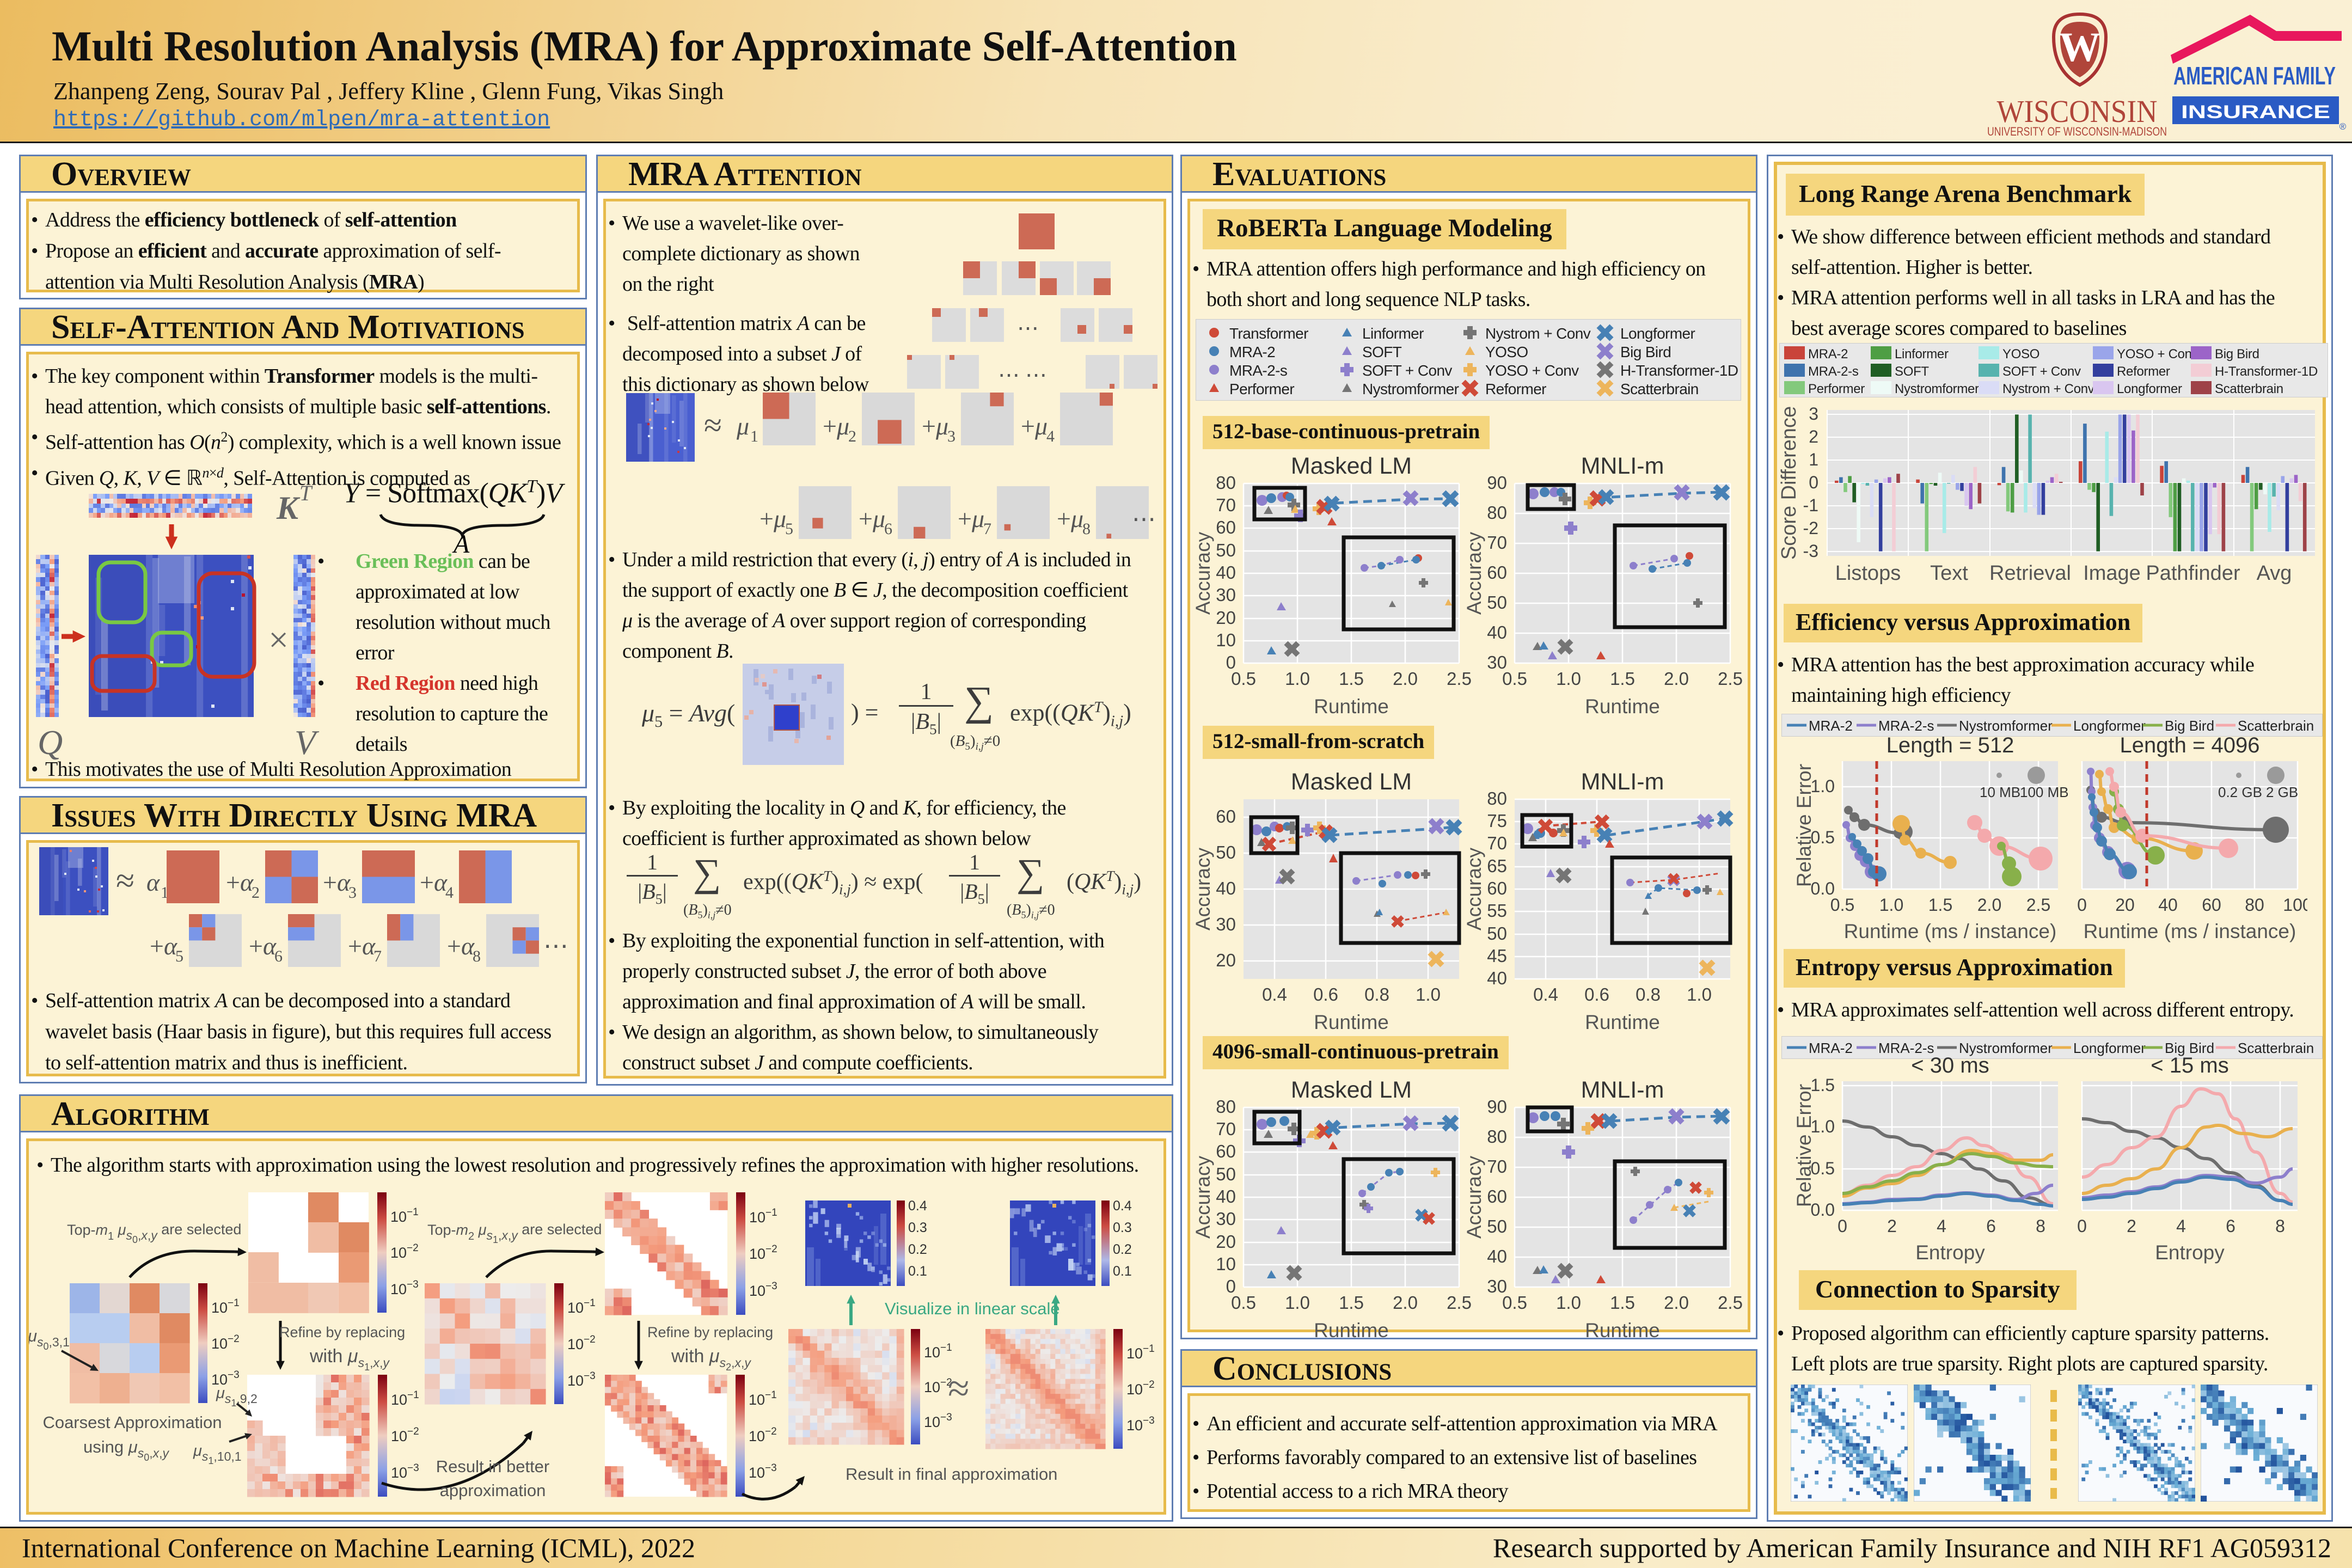  I want to click on svg-text: 1.5, so click(1351, 1303).